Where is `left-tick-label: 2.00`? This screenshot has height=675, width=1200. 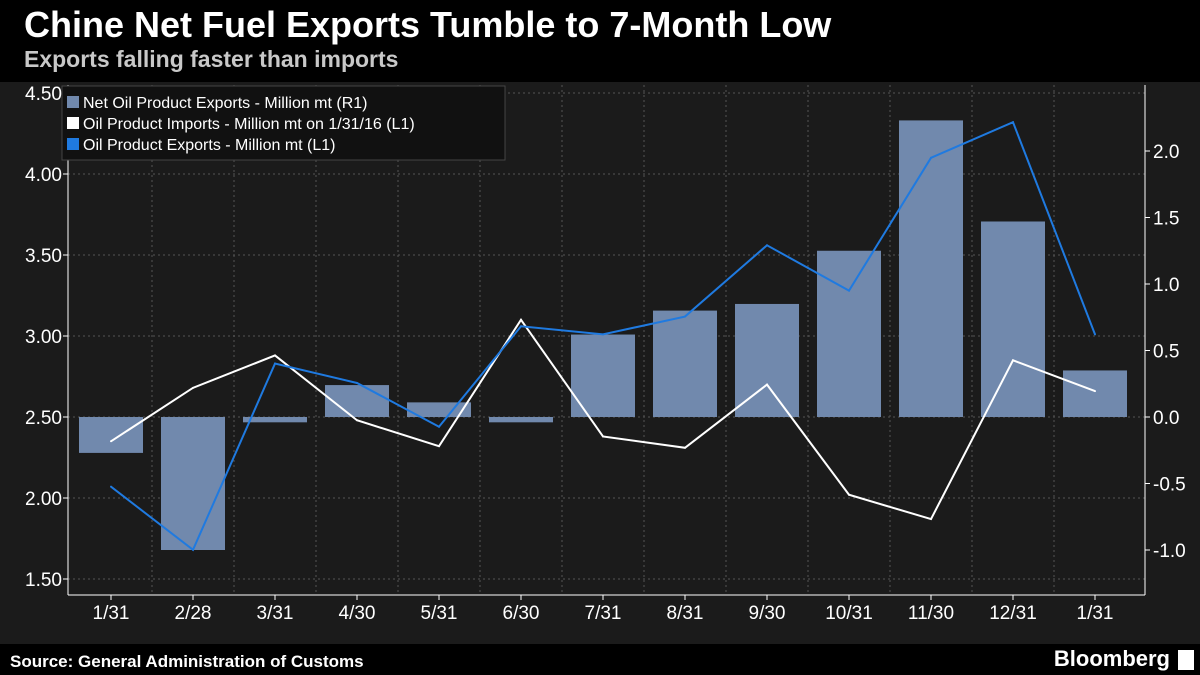 left-tick-label: 2.00 is located at coordinates (43, 499).